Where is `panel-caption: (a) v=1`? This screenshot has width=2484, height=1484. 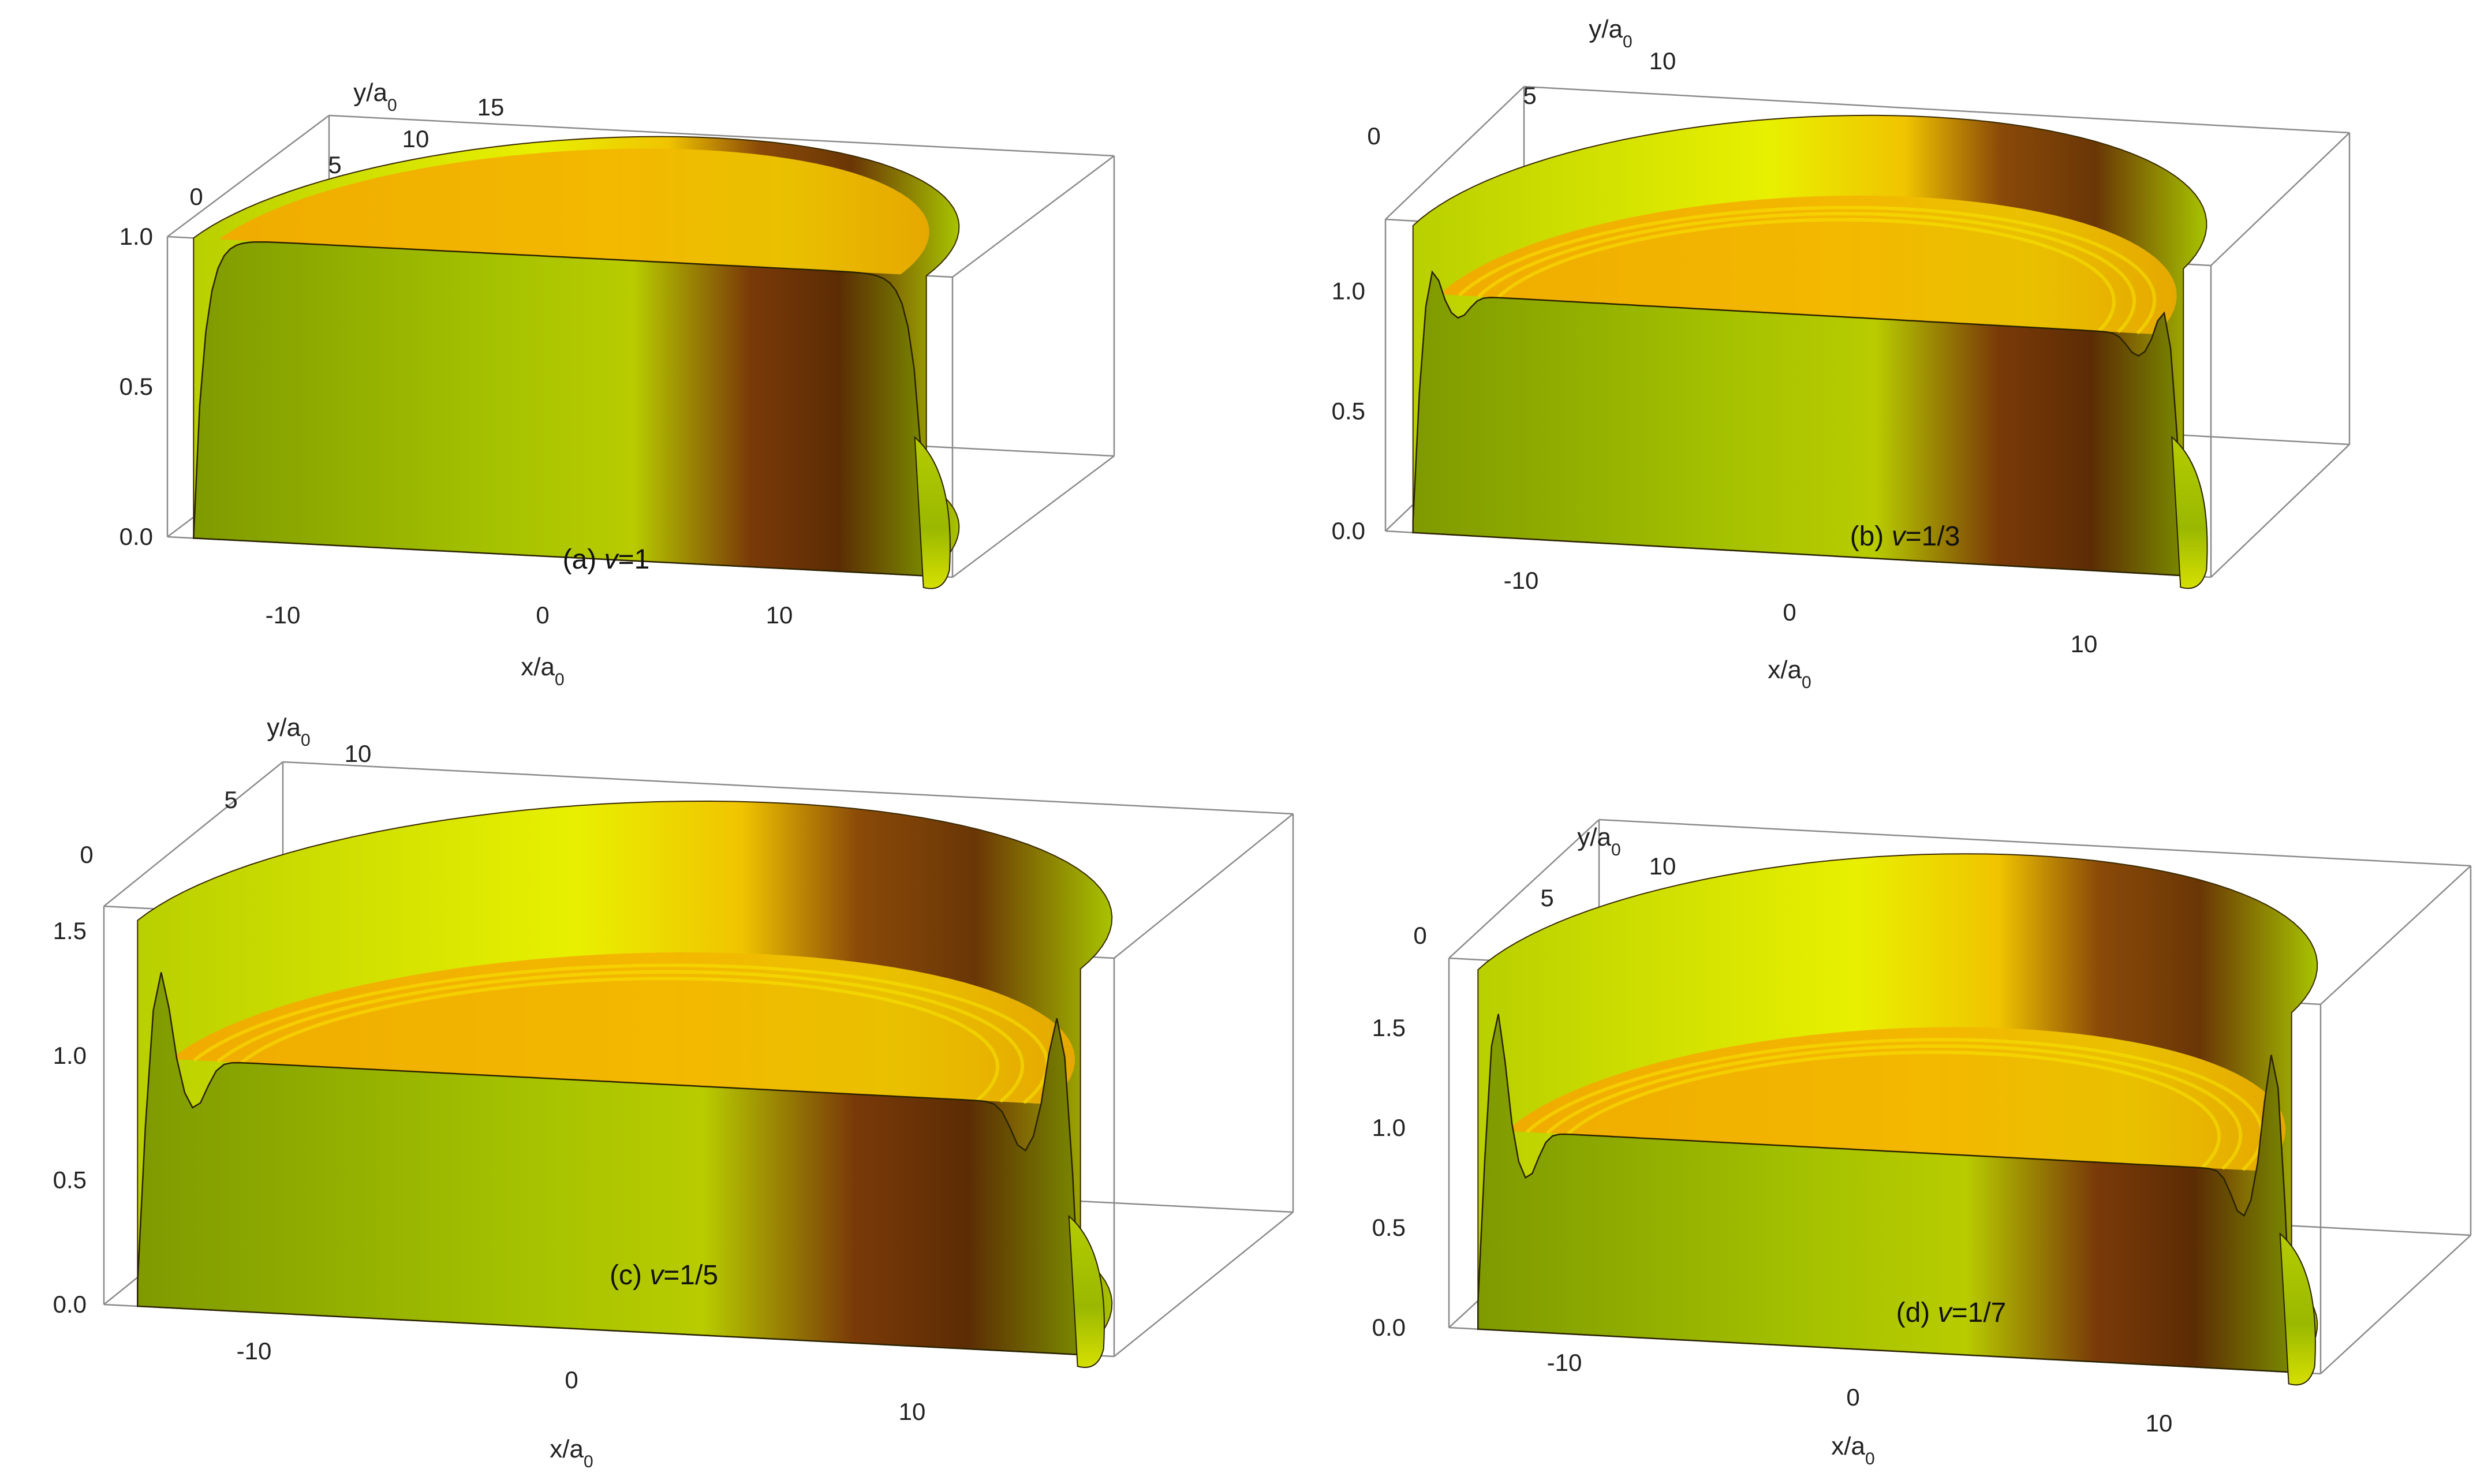
panel-caption: (a) v=1 is located at coordinates (606, 560).